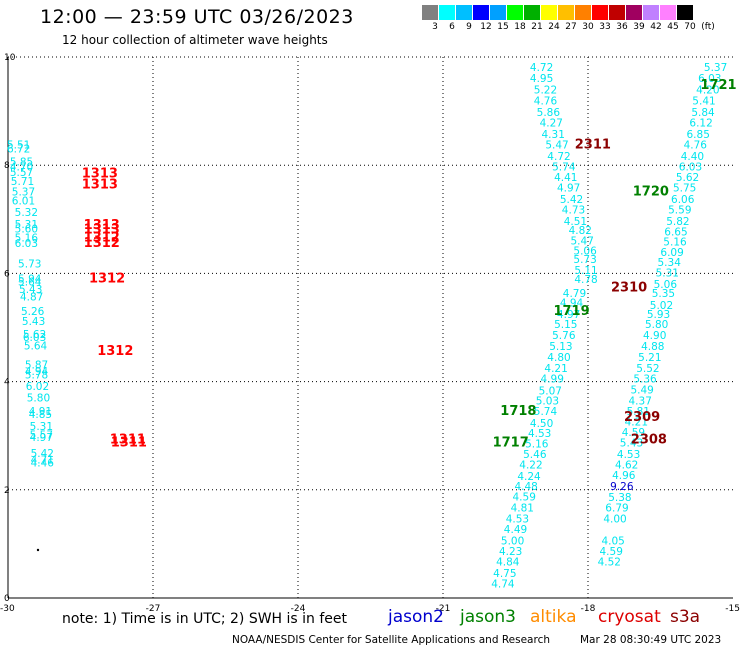 The height and width of the screenshot is (650, 740). What do you see at coordinates (21, 167) in the screenshot?
I see `wave-height-value: 4.70` at bounding box center [21, 167].